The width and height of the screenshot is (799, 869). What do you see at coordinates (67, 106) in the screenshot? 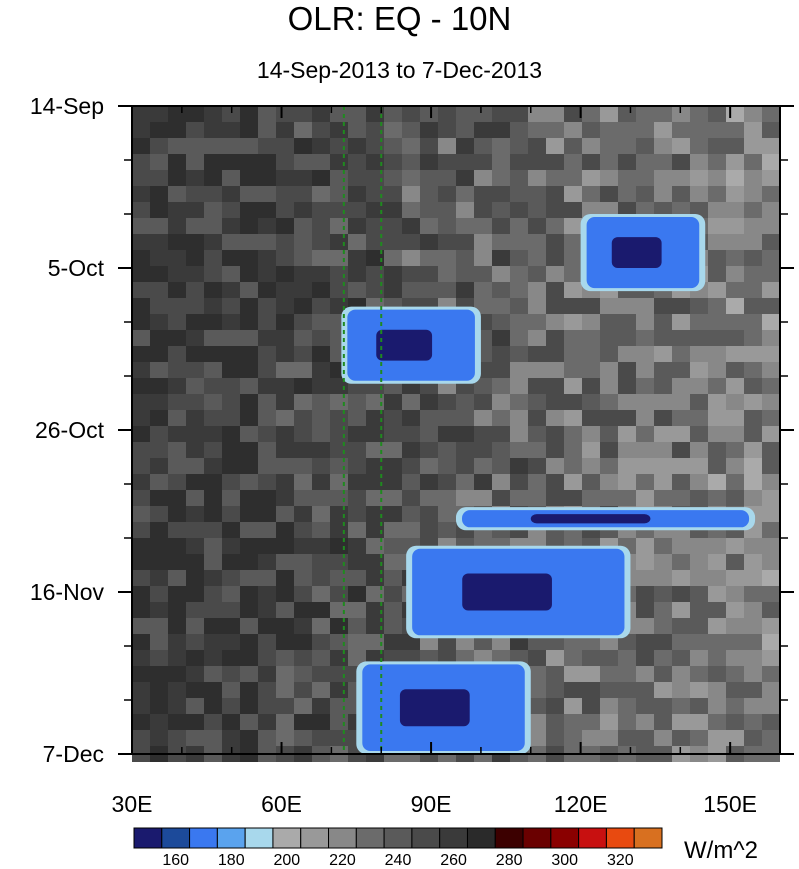
I see `y-tick-label: 14-Sep` at bounding box center [67, 106].